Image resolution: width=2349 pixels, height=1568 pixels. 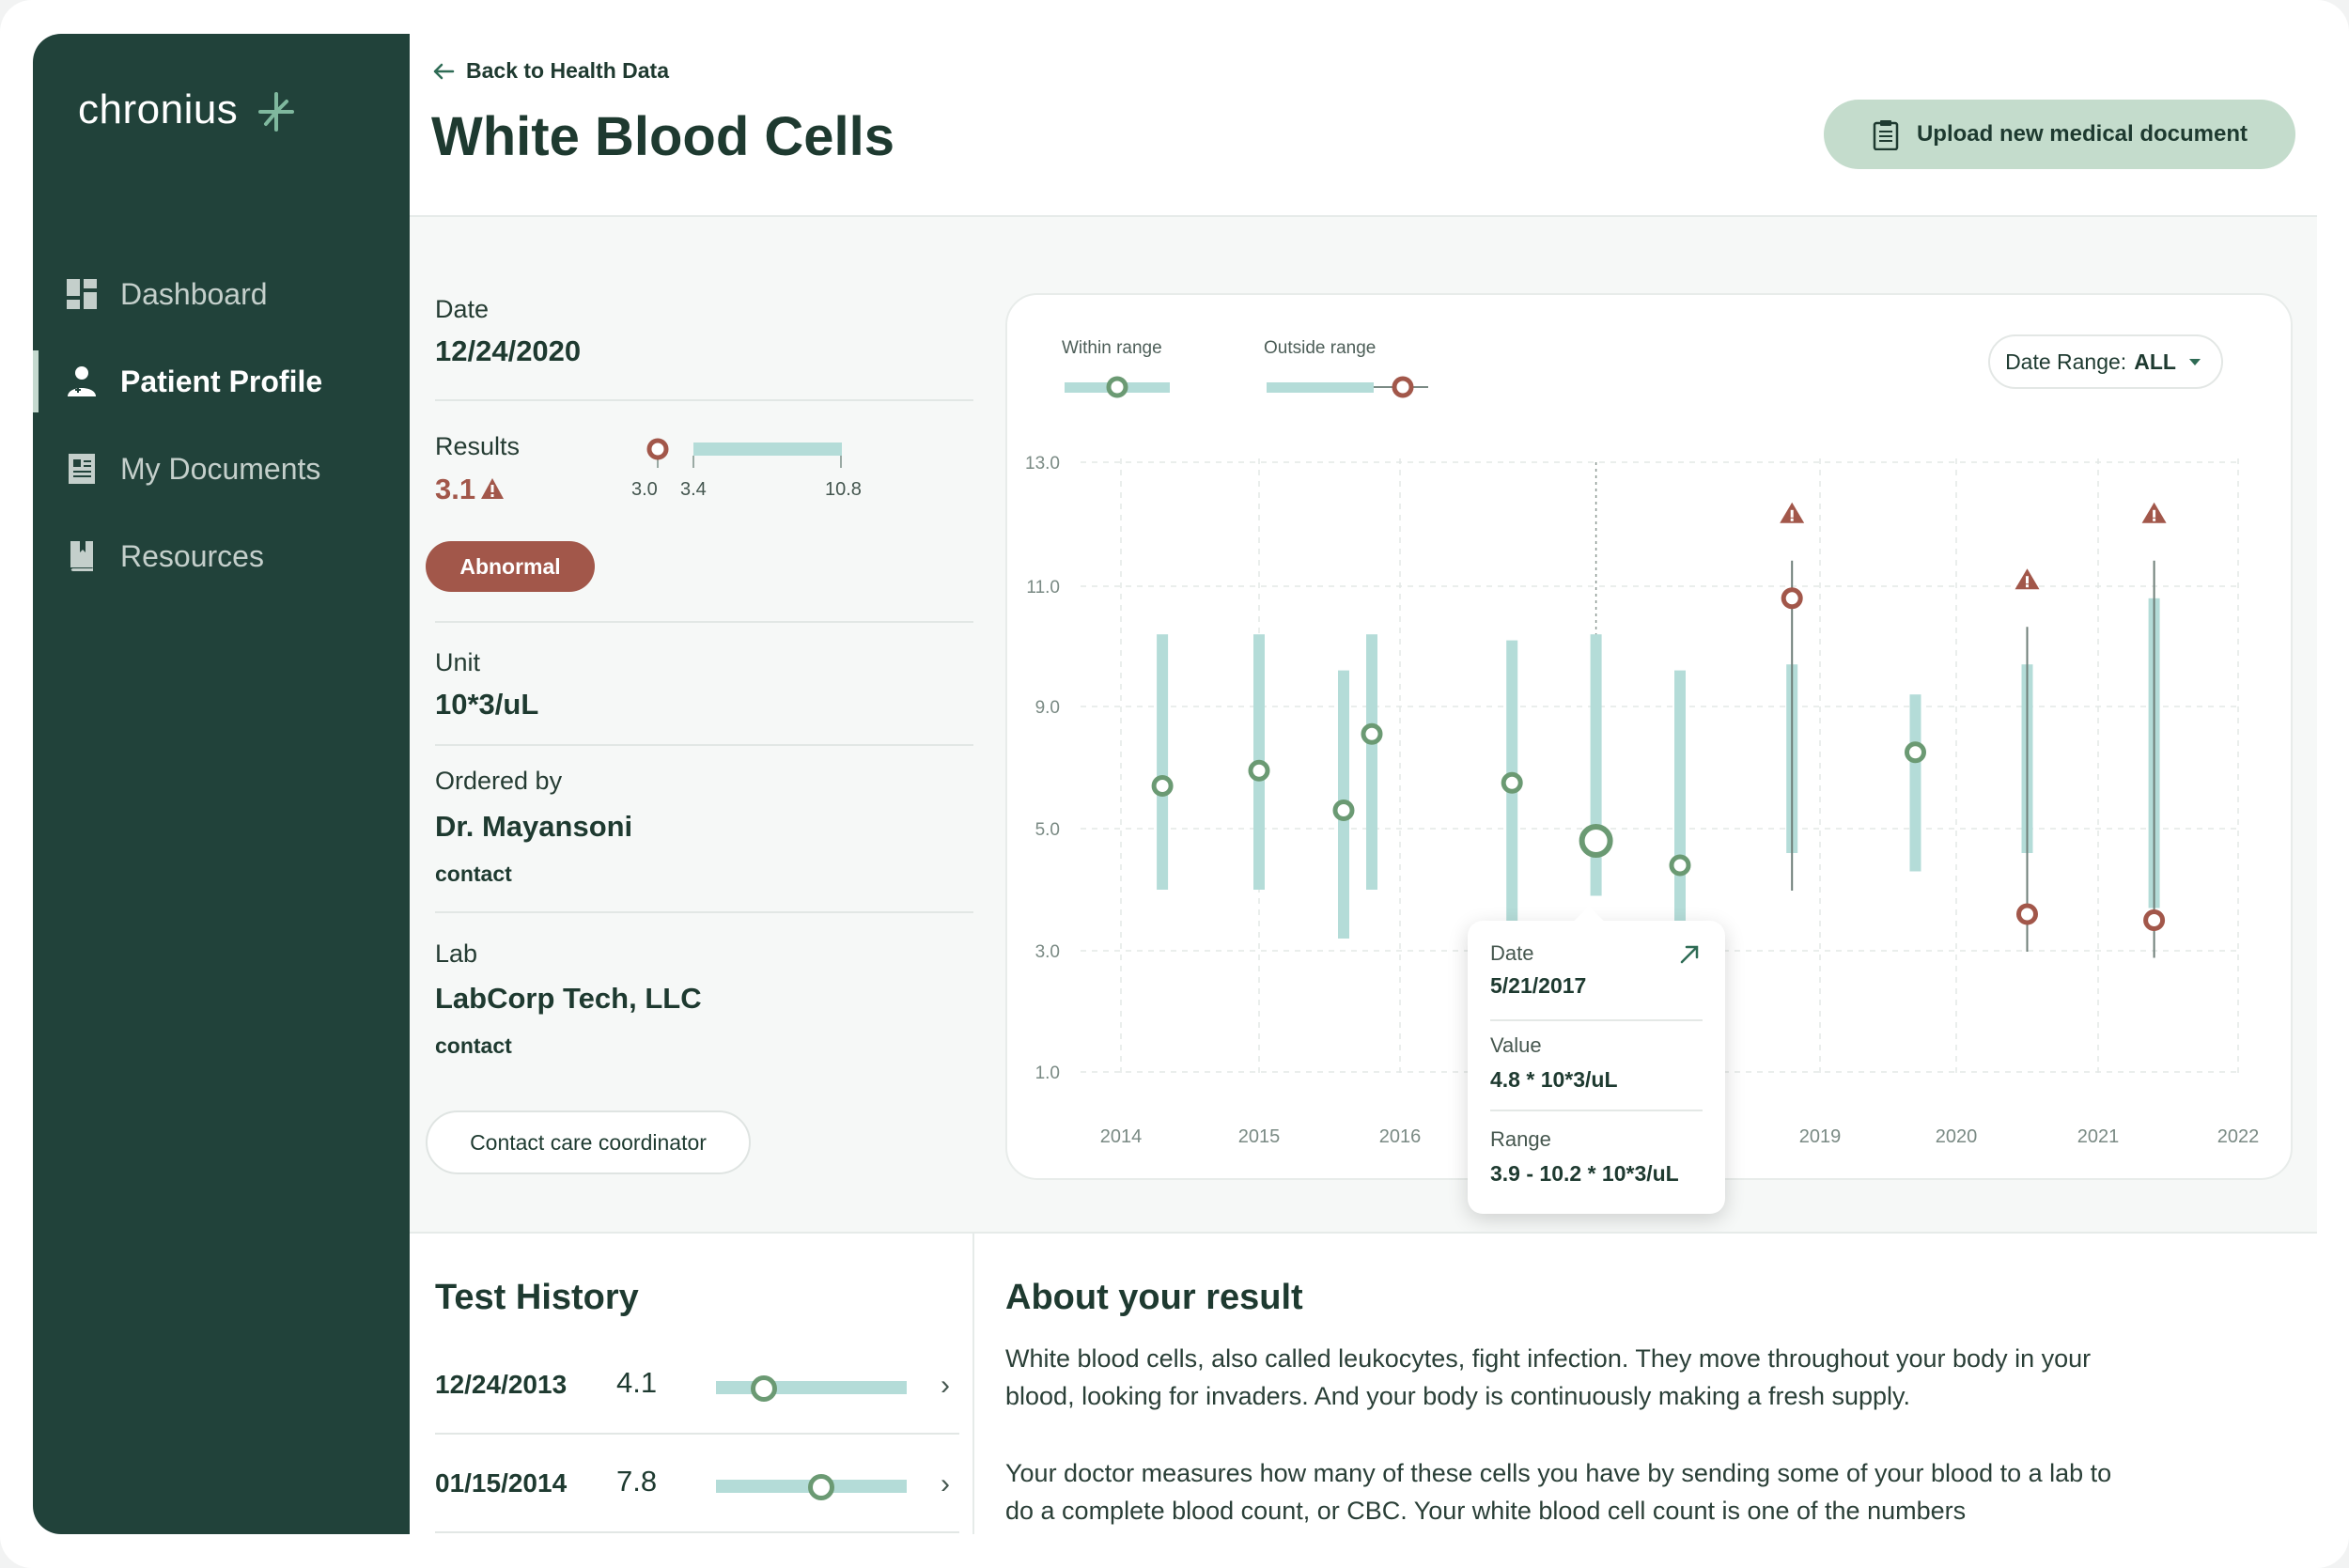 I want to click on tooltip-date-label: Date, so click(x=1512, y=953).